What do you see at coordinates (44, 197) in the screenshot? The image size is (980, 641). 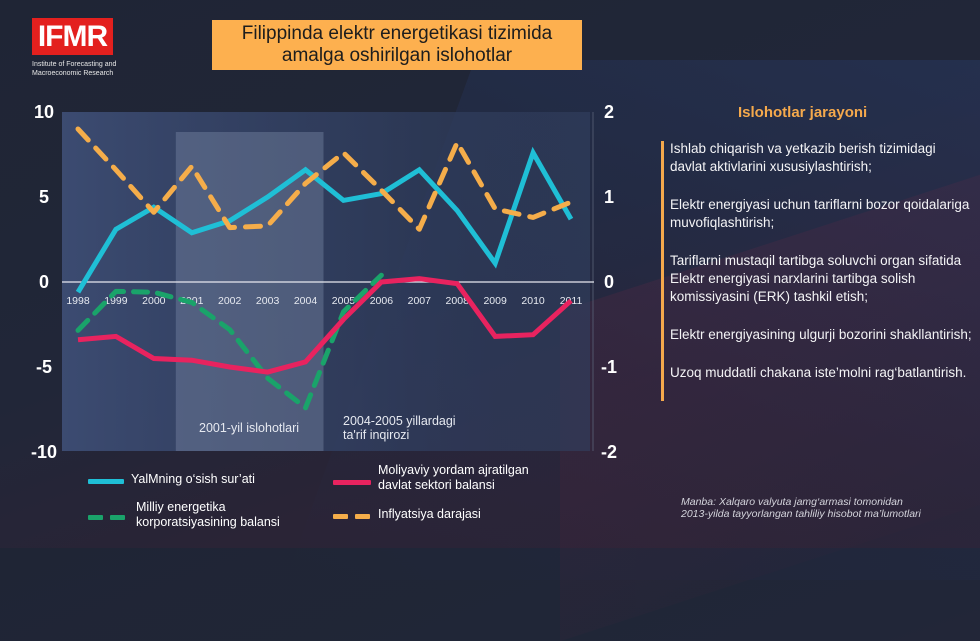 I see `y-left-tick-label: 5` at bounding box center [44, 197].